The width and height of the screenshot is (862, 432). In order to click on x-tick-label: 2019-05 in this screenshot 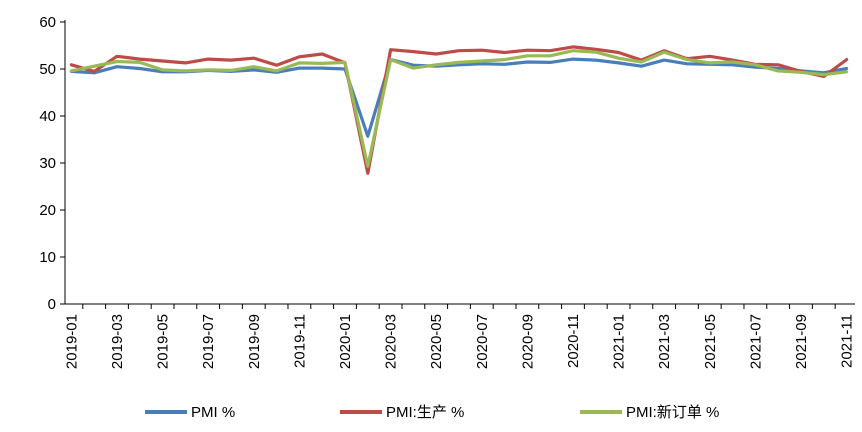, I will do `click(163, 341)`.